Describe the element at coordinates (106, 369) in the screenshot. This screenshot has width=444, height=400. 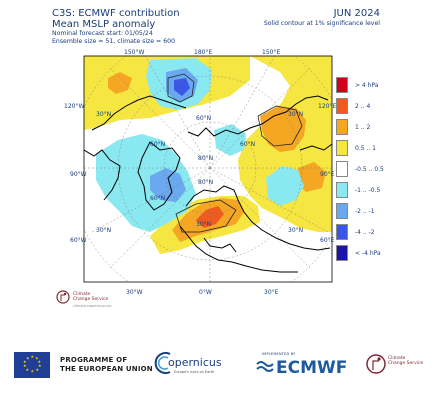
I see `eu-line2: THE EUROPEAN UNION` at that location.